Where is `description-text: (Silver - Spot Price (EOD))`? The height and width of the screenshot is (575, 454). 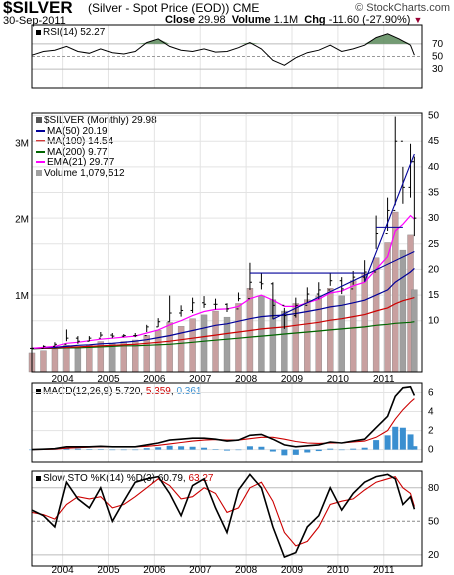 description-text: (Silver - Spot Price (EOD)) is located at coordinates (159, 8).